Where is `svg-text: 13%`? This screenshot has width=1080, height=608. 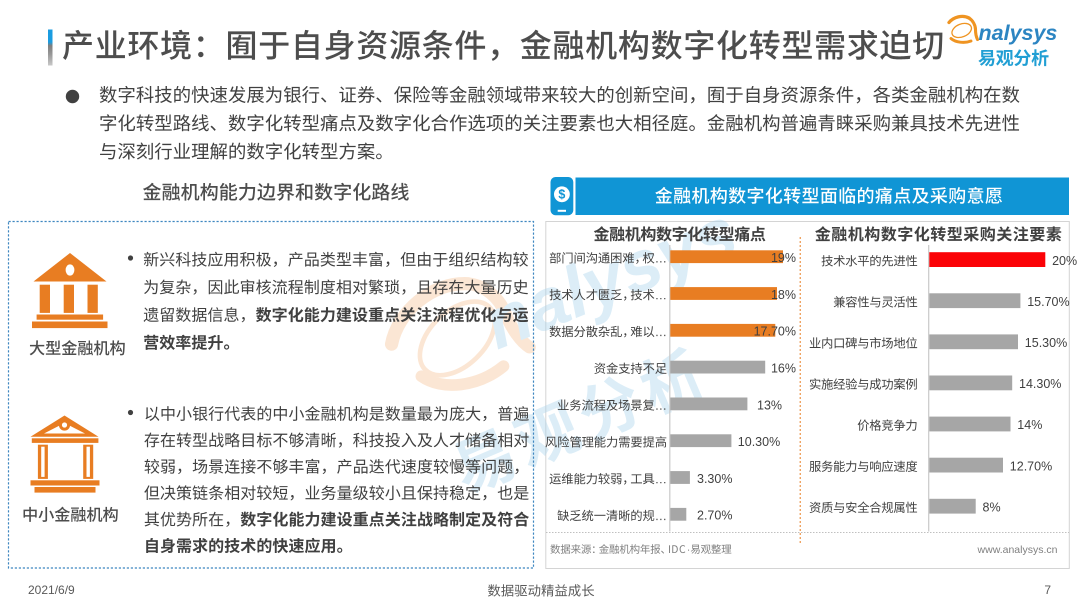 svg-text: 13% is located at coordinates (769, 405).